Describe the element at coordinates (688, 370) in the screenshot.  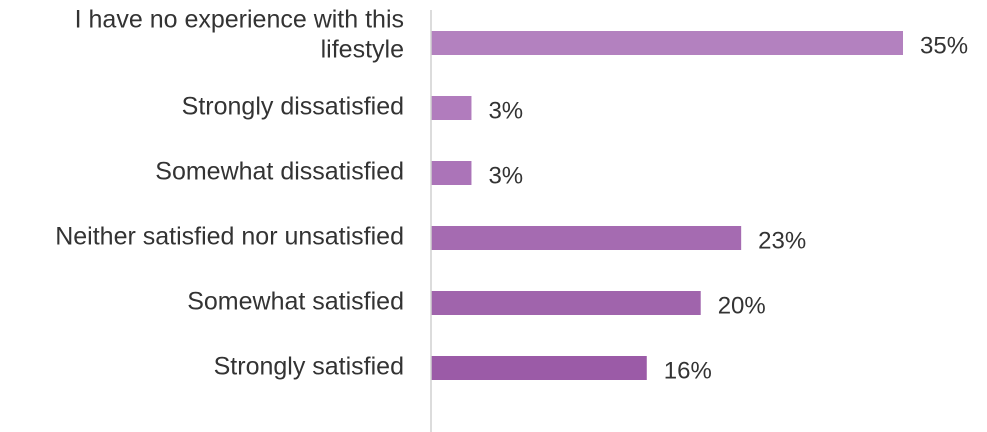
I see `value-label-5: 16%` at that location.